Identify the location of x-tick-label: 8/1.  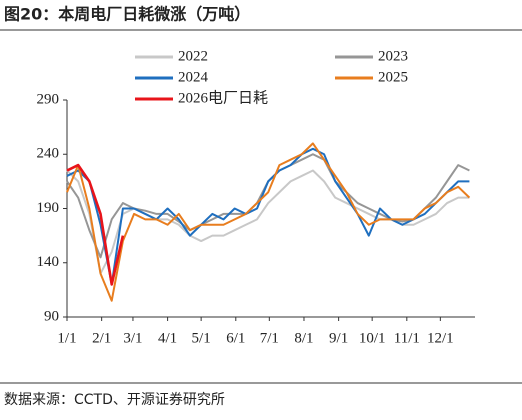
(303, 338).